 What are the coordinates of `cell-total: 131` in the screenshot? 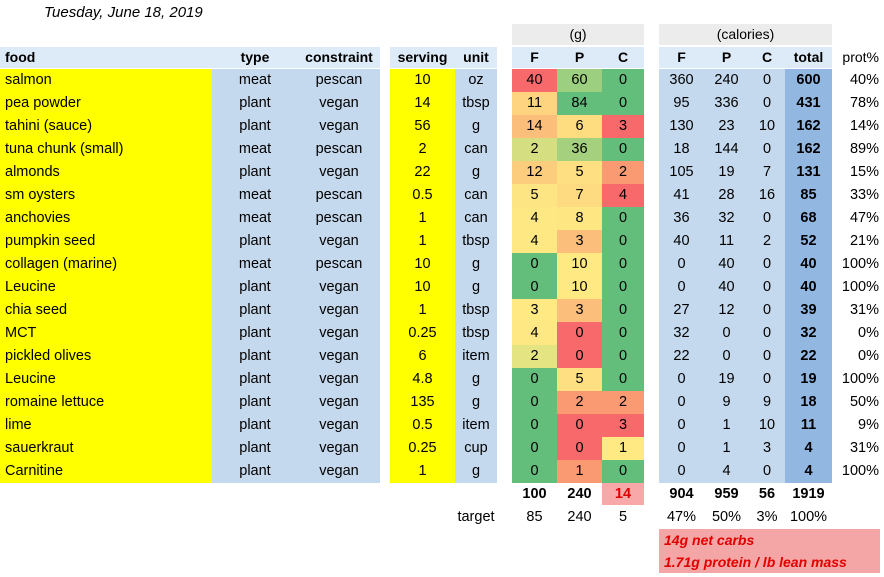 It's located at (808, 172).